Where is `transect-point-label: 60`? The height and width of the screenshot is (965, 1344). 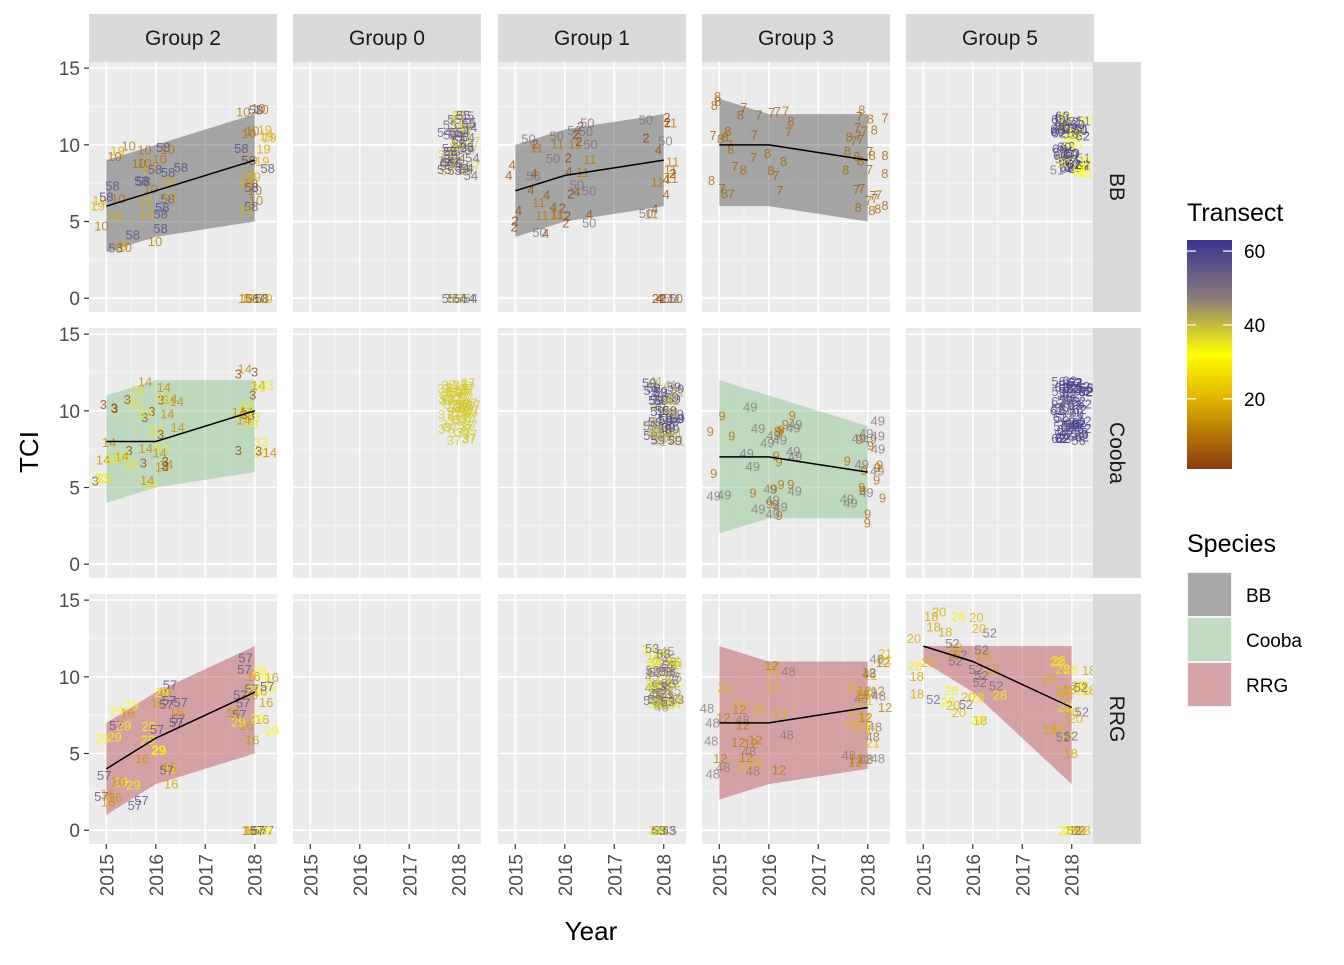 transect-point-label: 60 is located at coordinates (1071, 152).